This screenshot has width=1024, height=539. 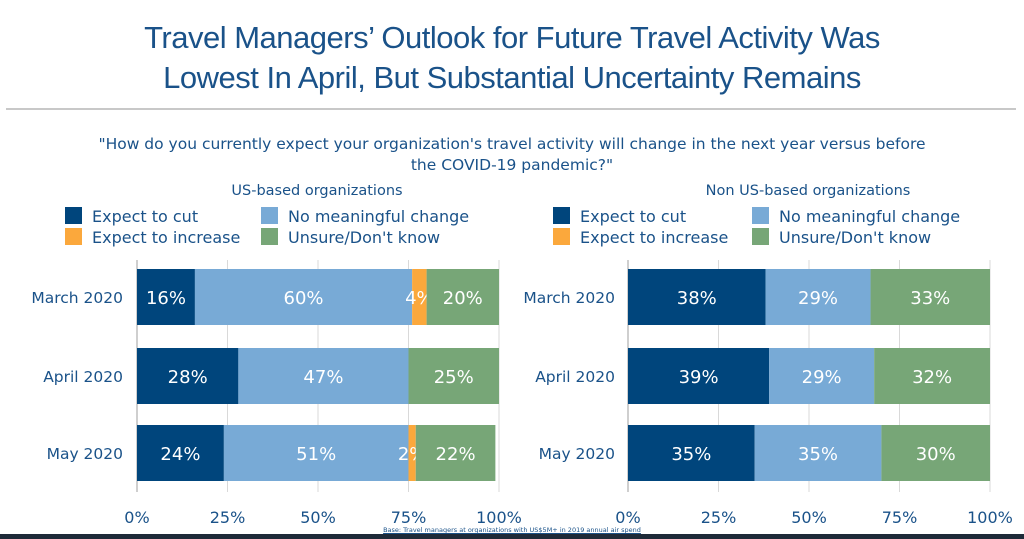 I want to click on data-label: 39%, so click(x=699, y=377).